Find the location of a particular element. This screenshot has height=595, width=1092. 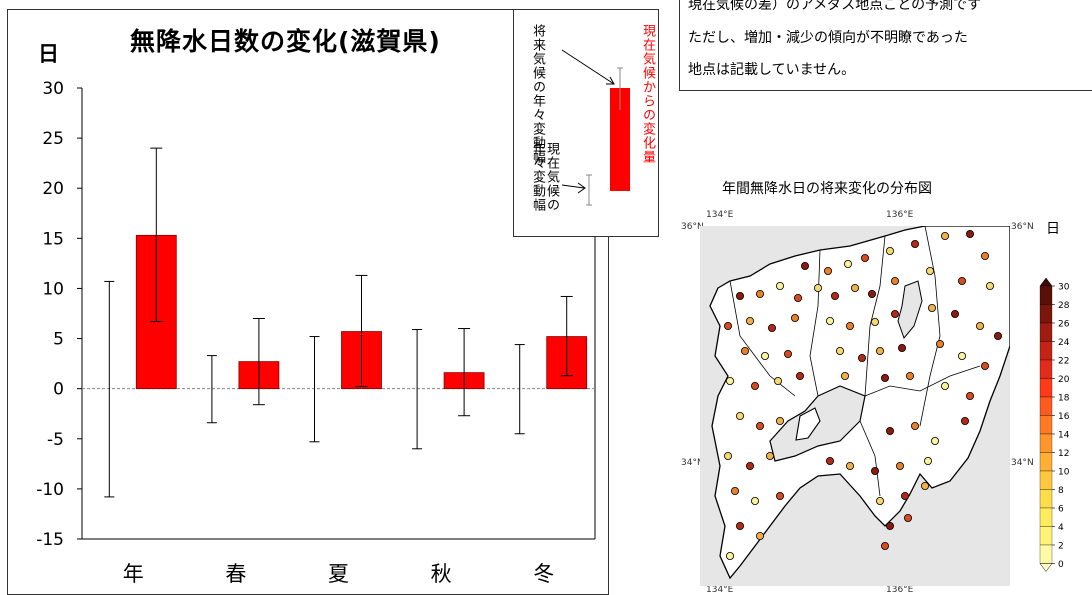

map-lat-label-right-36: 36°N is located at coordinates (1022, 227).